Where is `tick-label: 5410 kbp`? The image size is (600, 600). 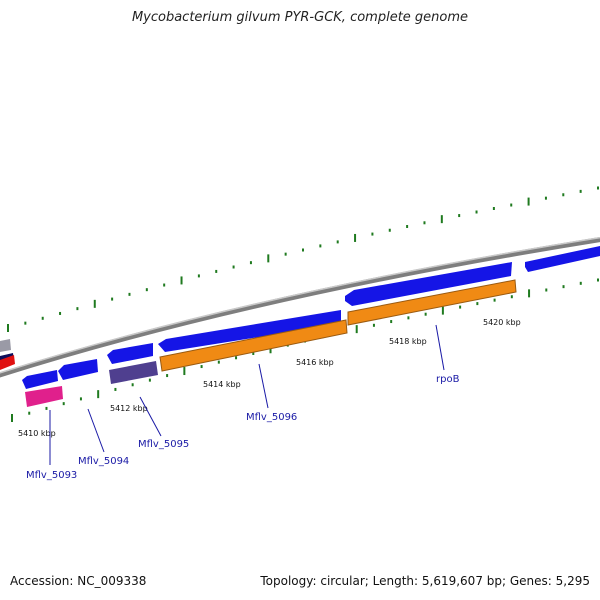
tick-label: 5410 kbp is located at coordinates (37, 433).